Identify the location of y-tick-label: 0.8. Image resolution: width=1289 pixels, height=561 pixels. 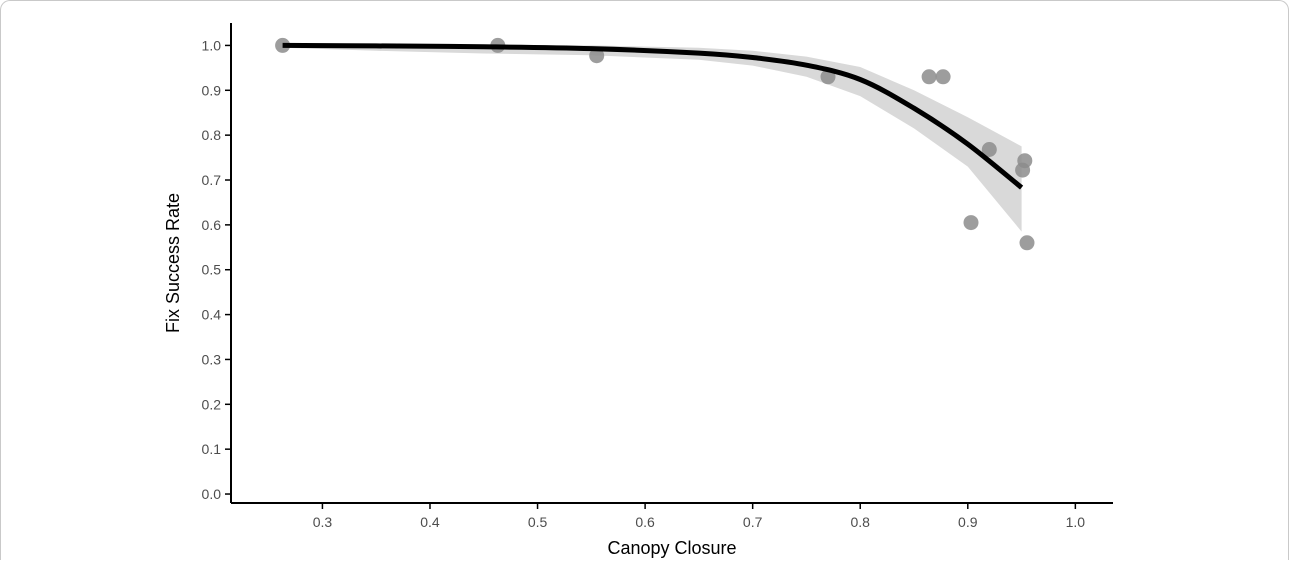
(212, 135).